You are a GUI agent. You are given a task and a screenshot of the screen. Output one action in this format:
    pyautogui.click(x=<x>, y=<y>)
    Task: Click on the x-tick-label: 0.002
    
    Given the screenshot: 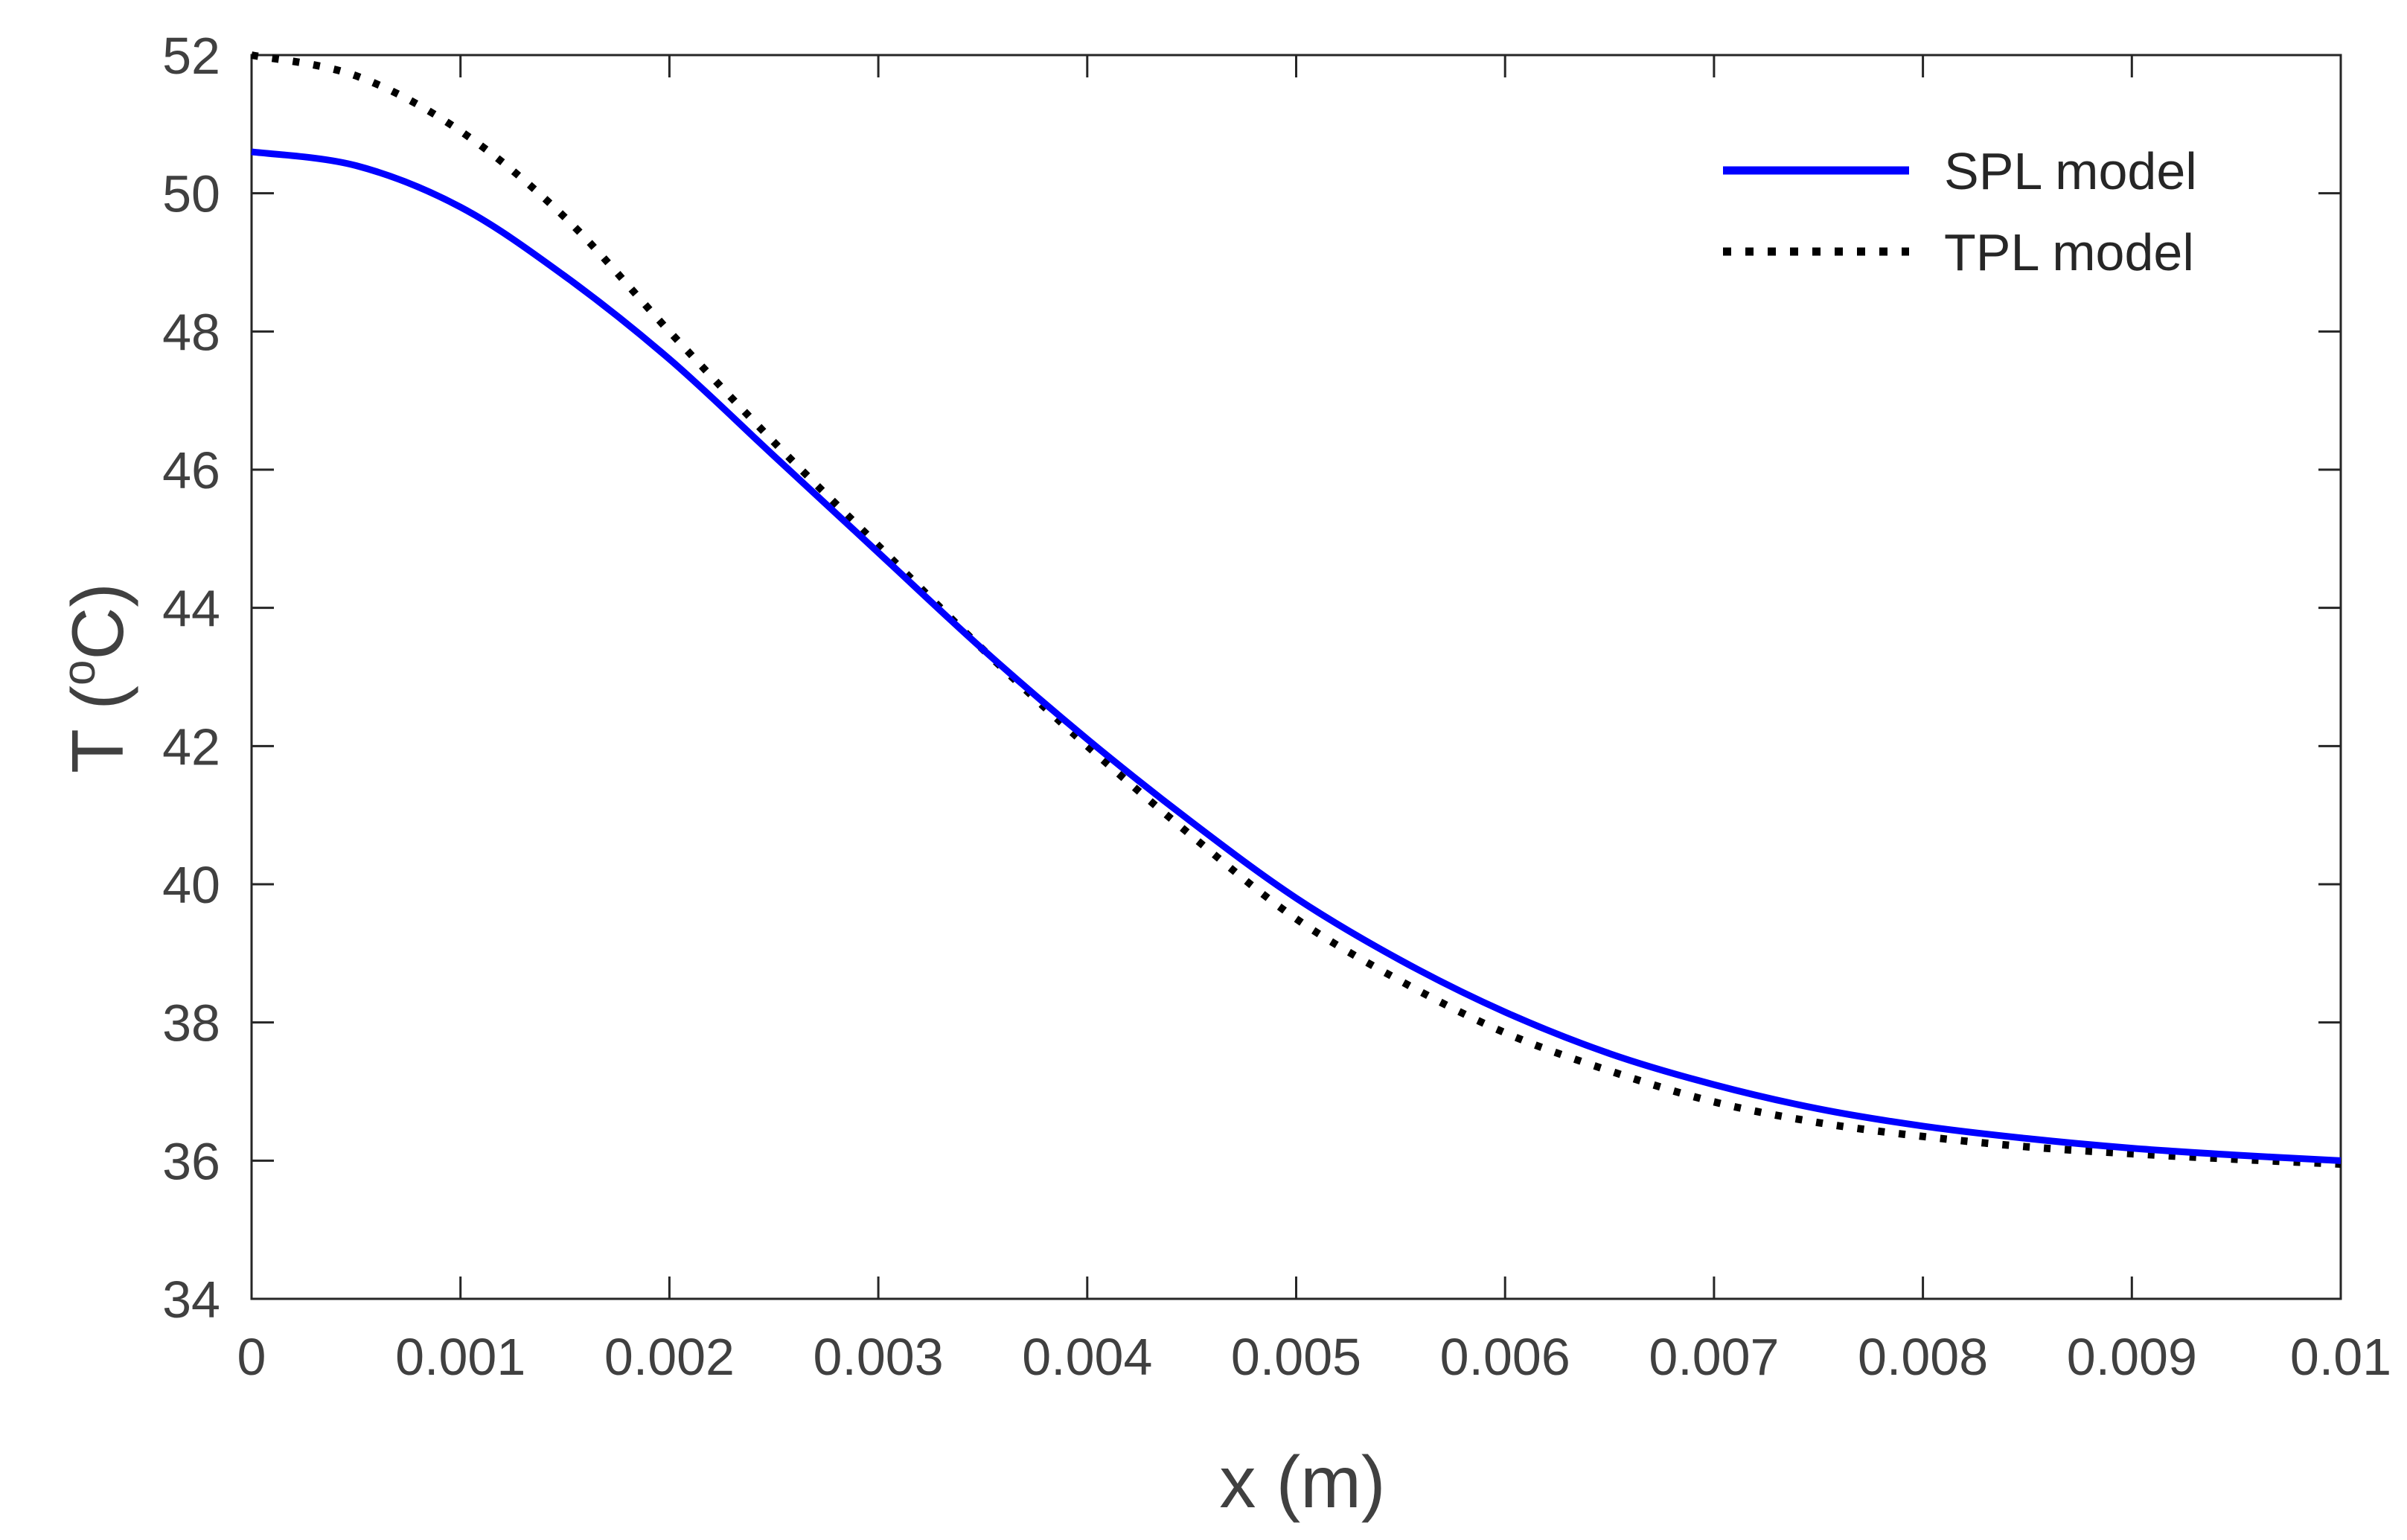 What is the action you would take?
    pyautogui.click(x=669, y=1357)
    